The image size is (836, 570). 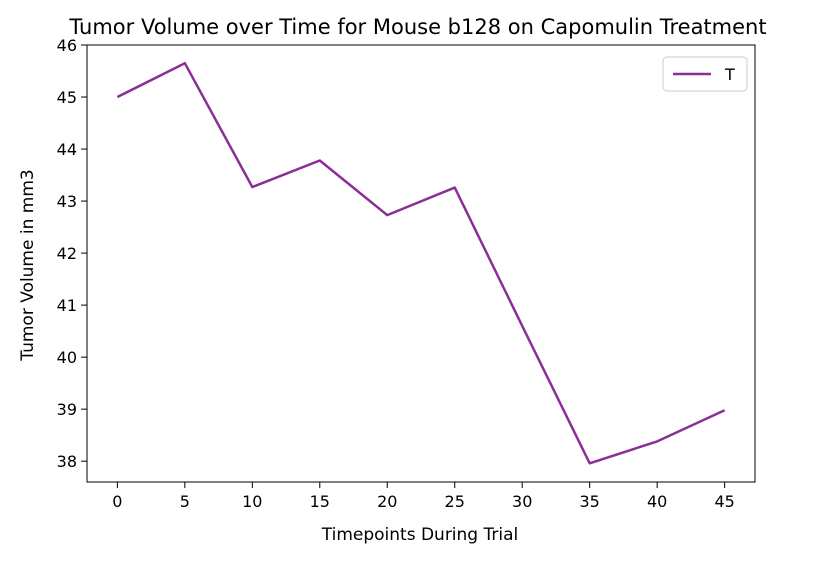 What do you see at coordinates (67, 45) in the screenshot?
I see `y-tick-label: 46` at bounding box center [67, 45].